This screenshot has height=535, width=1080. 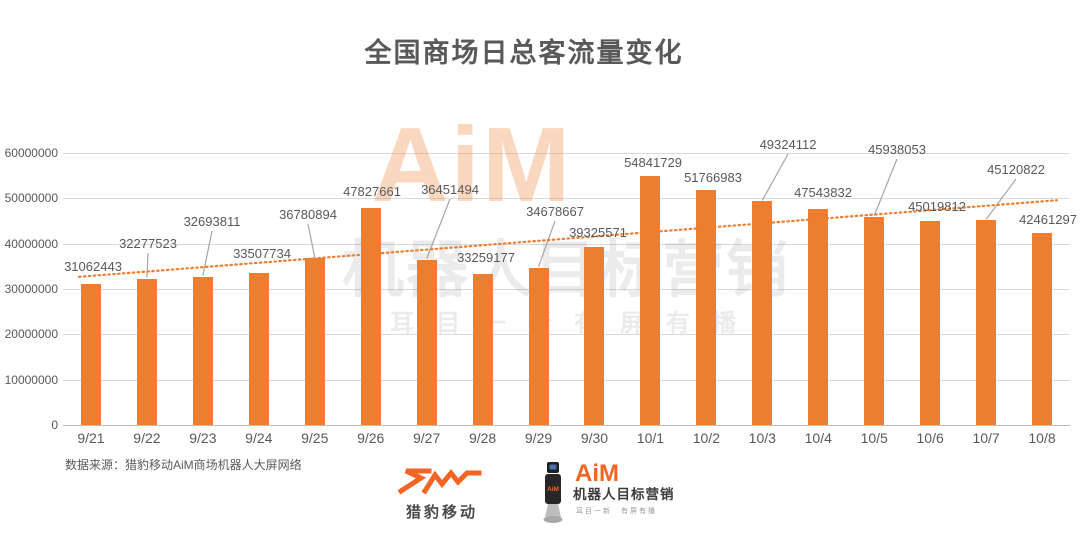 I want to click on bar-9/30, so click(x=594, y=335).